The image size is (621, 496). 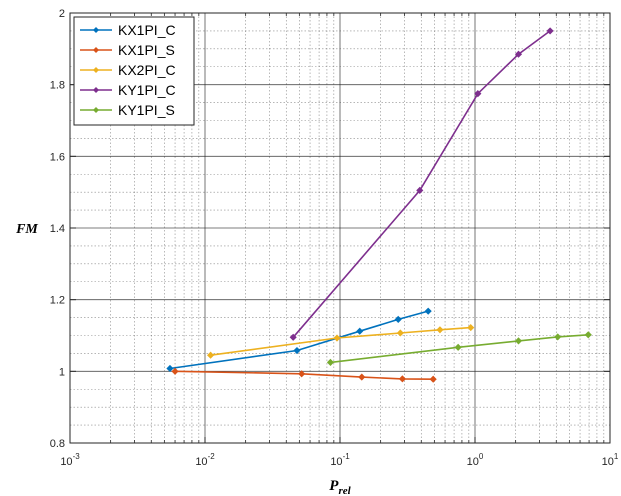 I want to click on x-tick-label-exponent: 0, so click(x=481, y=456).